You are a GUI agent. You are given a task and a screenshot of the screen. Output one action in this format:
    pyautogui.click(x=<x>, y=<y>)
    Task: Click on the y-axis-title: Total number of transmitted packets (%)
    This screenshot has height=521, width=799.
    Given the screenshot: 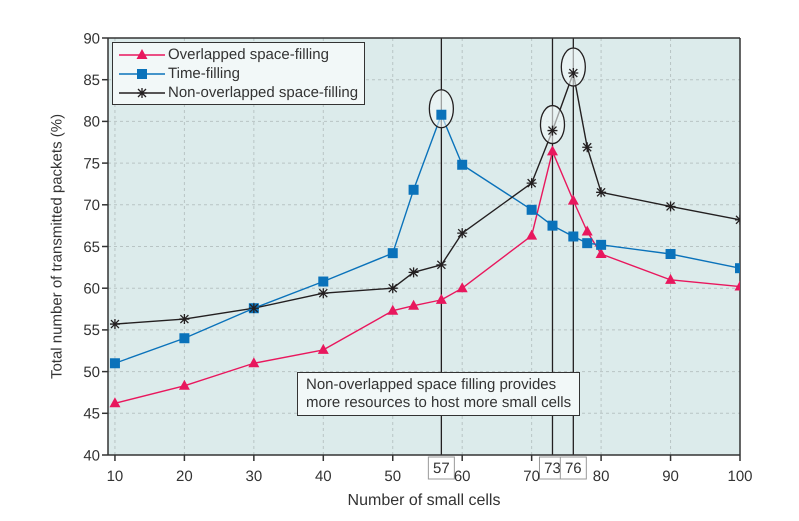 What is the action you would take?
    pyautogui.click(x=57, y=247)
    